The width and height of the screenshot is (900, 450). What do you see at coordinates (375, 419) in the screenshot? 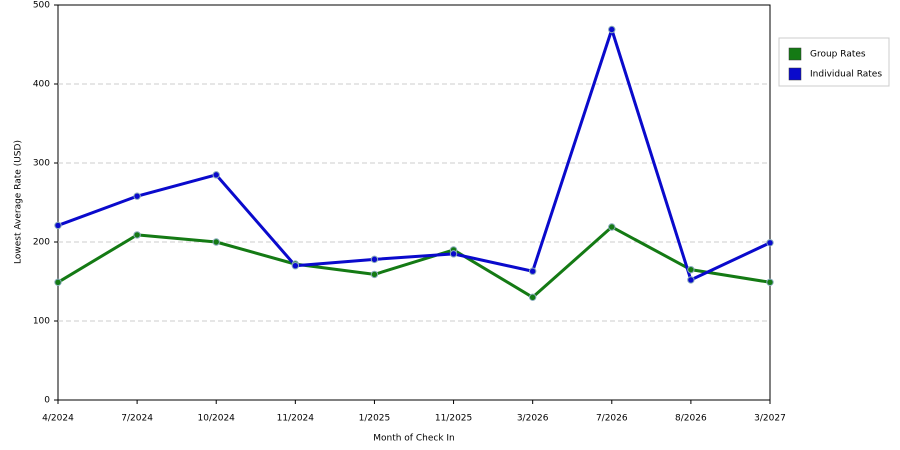
I see `x-tick-label: 1/2025` at bounding box center [375, 419].